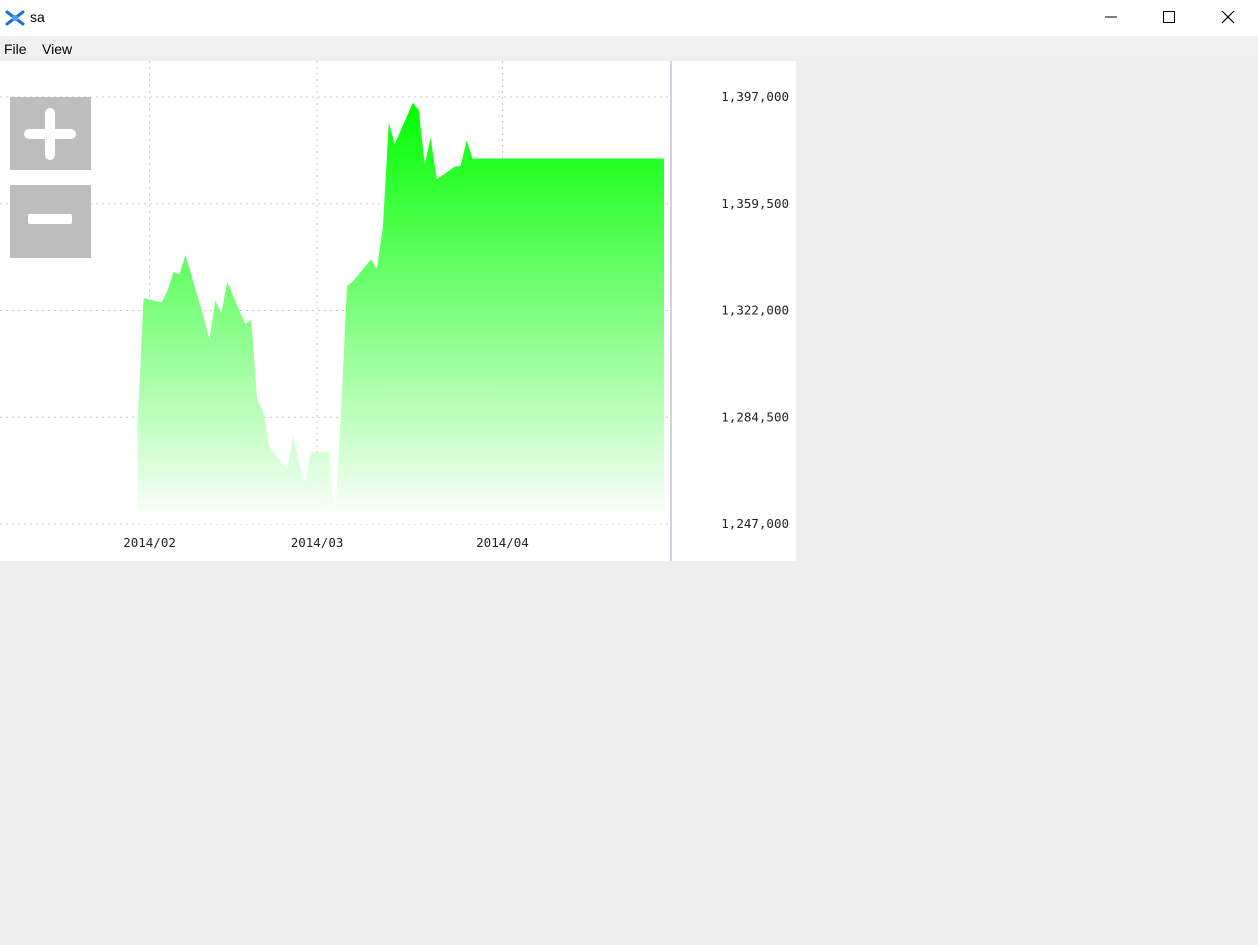  Describe the element at coordinates (629, 48) in the screenshot. I see `menu-bar: File View` at that location.